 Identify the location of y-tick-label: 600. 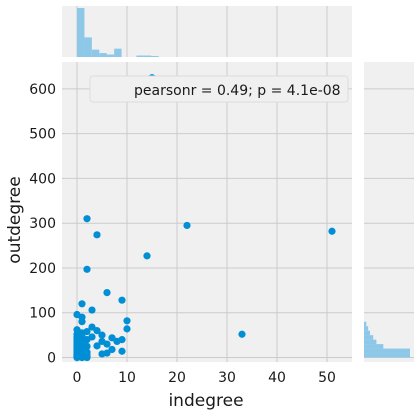
(42, 90).